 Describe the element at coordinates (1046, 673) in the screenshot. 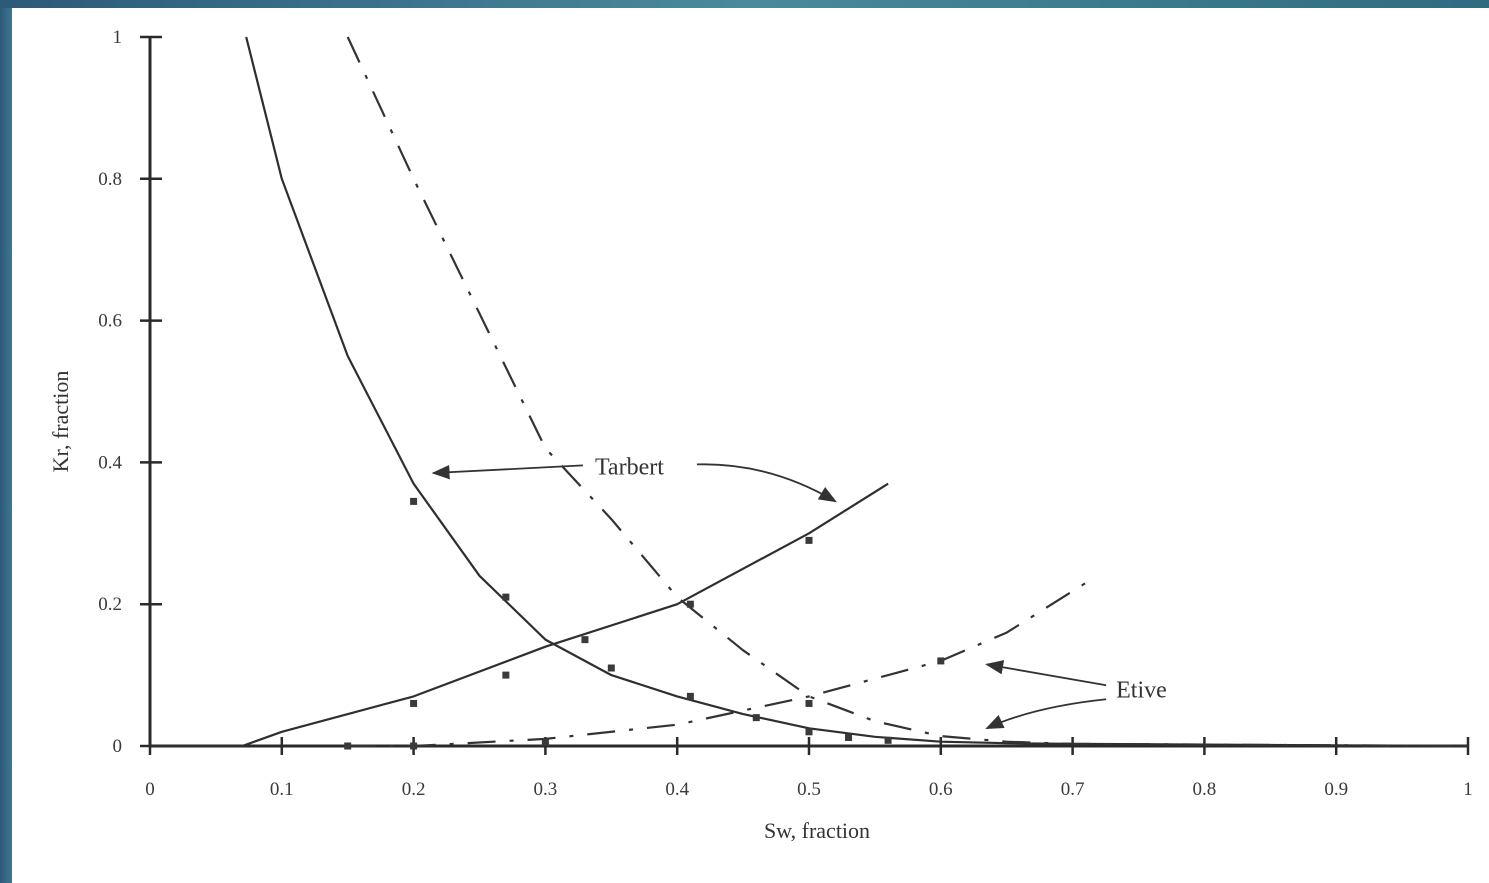

I see `etive-arrow-upper` at that location.